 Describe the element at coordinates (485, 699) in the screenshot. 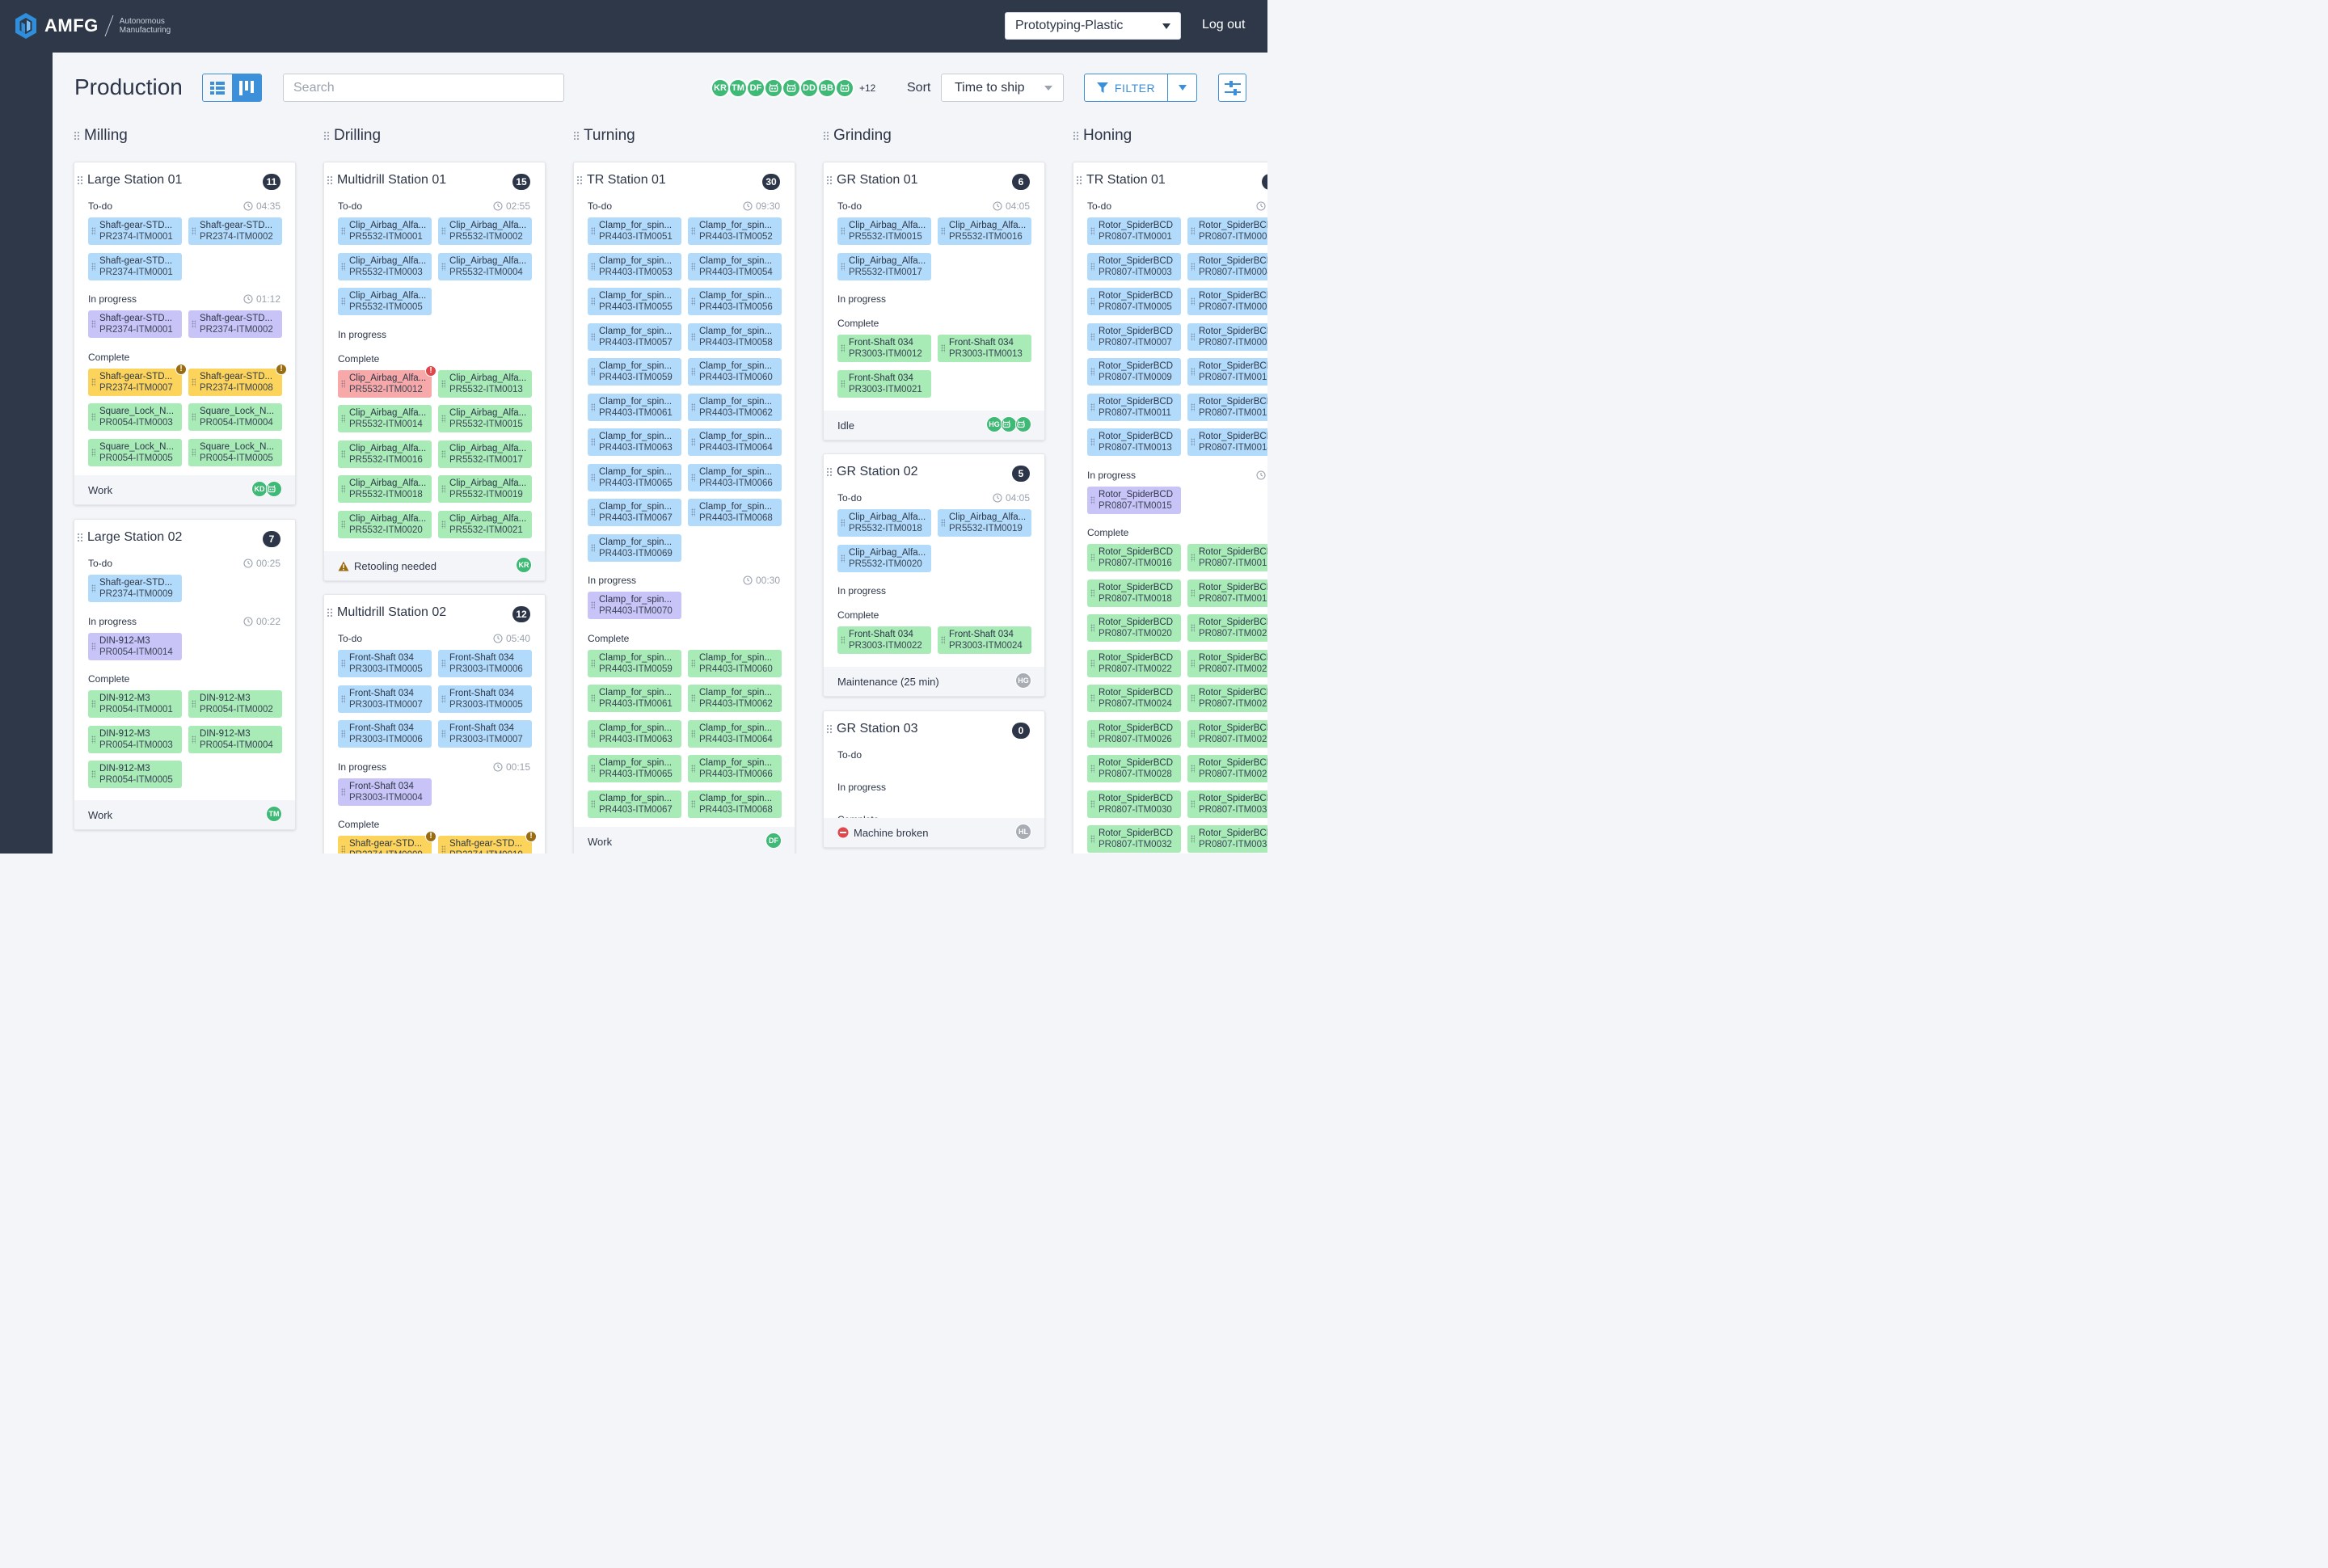

I see `job-card: Front-Shaft 034 PR3003-ITM0005` at that location.